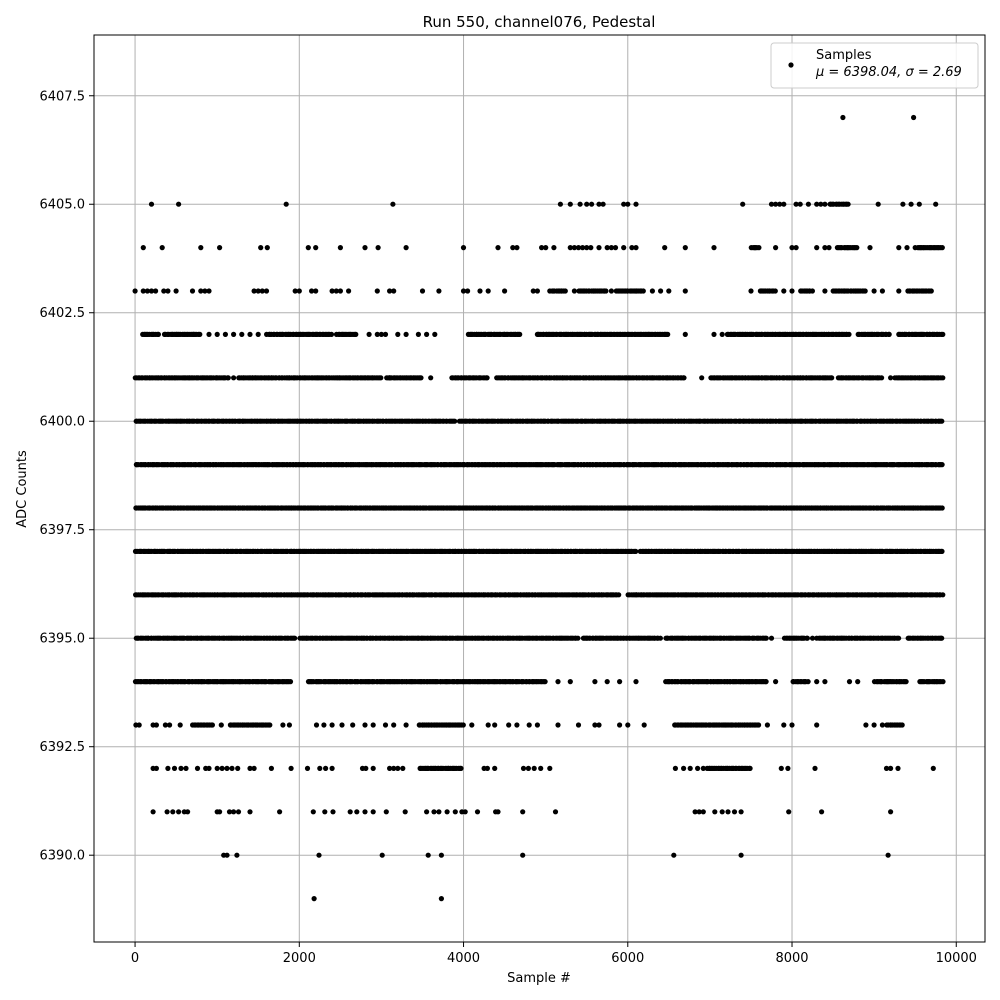 The height and width of the screenshot is (1000, 1000). I want to click on chart-title: Run 550, channel076, Pedestal, so click(539, 22).